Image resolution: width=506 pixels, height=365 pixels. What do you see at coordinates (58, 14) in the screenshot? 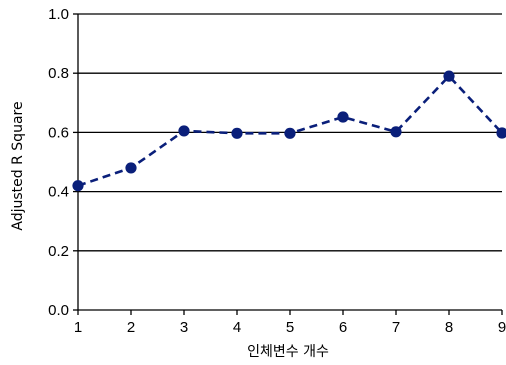
I see `y-tick-label: 1.0` at bounding box center [58, 14].